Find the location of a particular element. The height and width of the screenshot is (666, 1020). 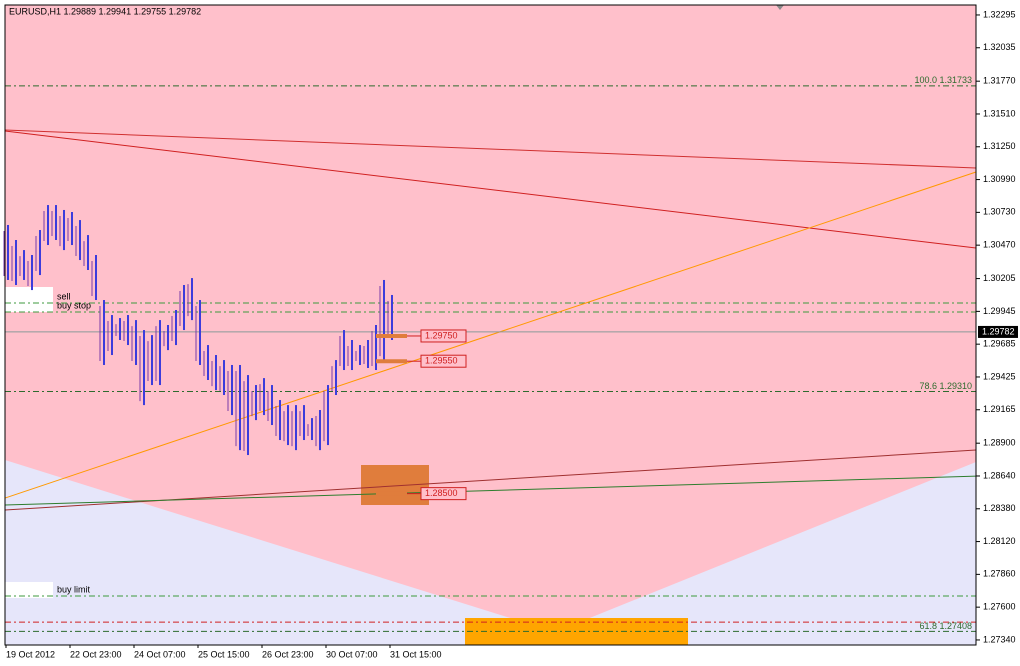

level-label: 61.8 1.27408 is located at coordinates (945, 626).